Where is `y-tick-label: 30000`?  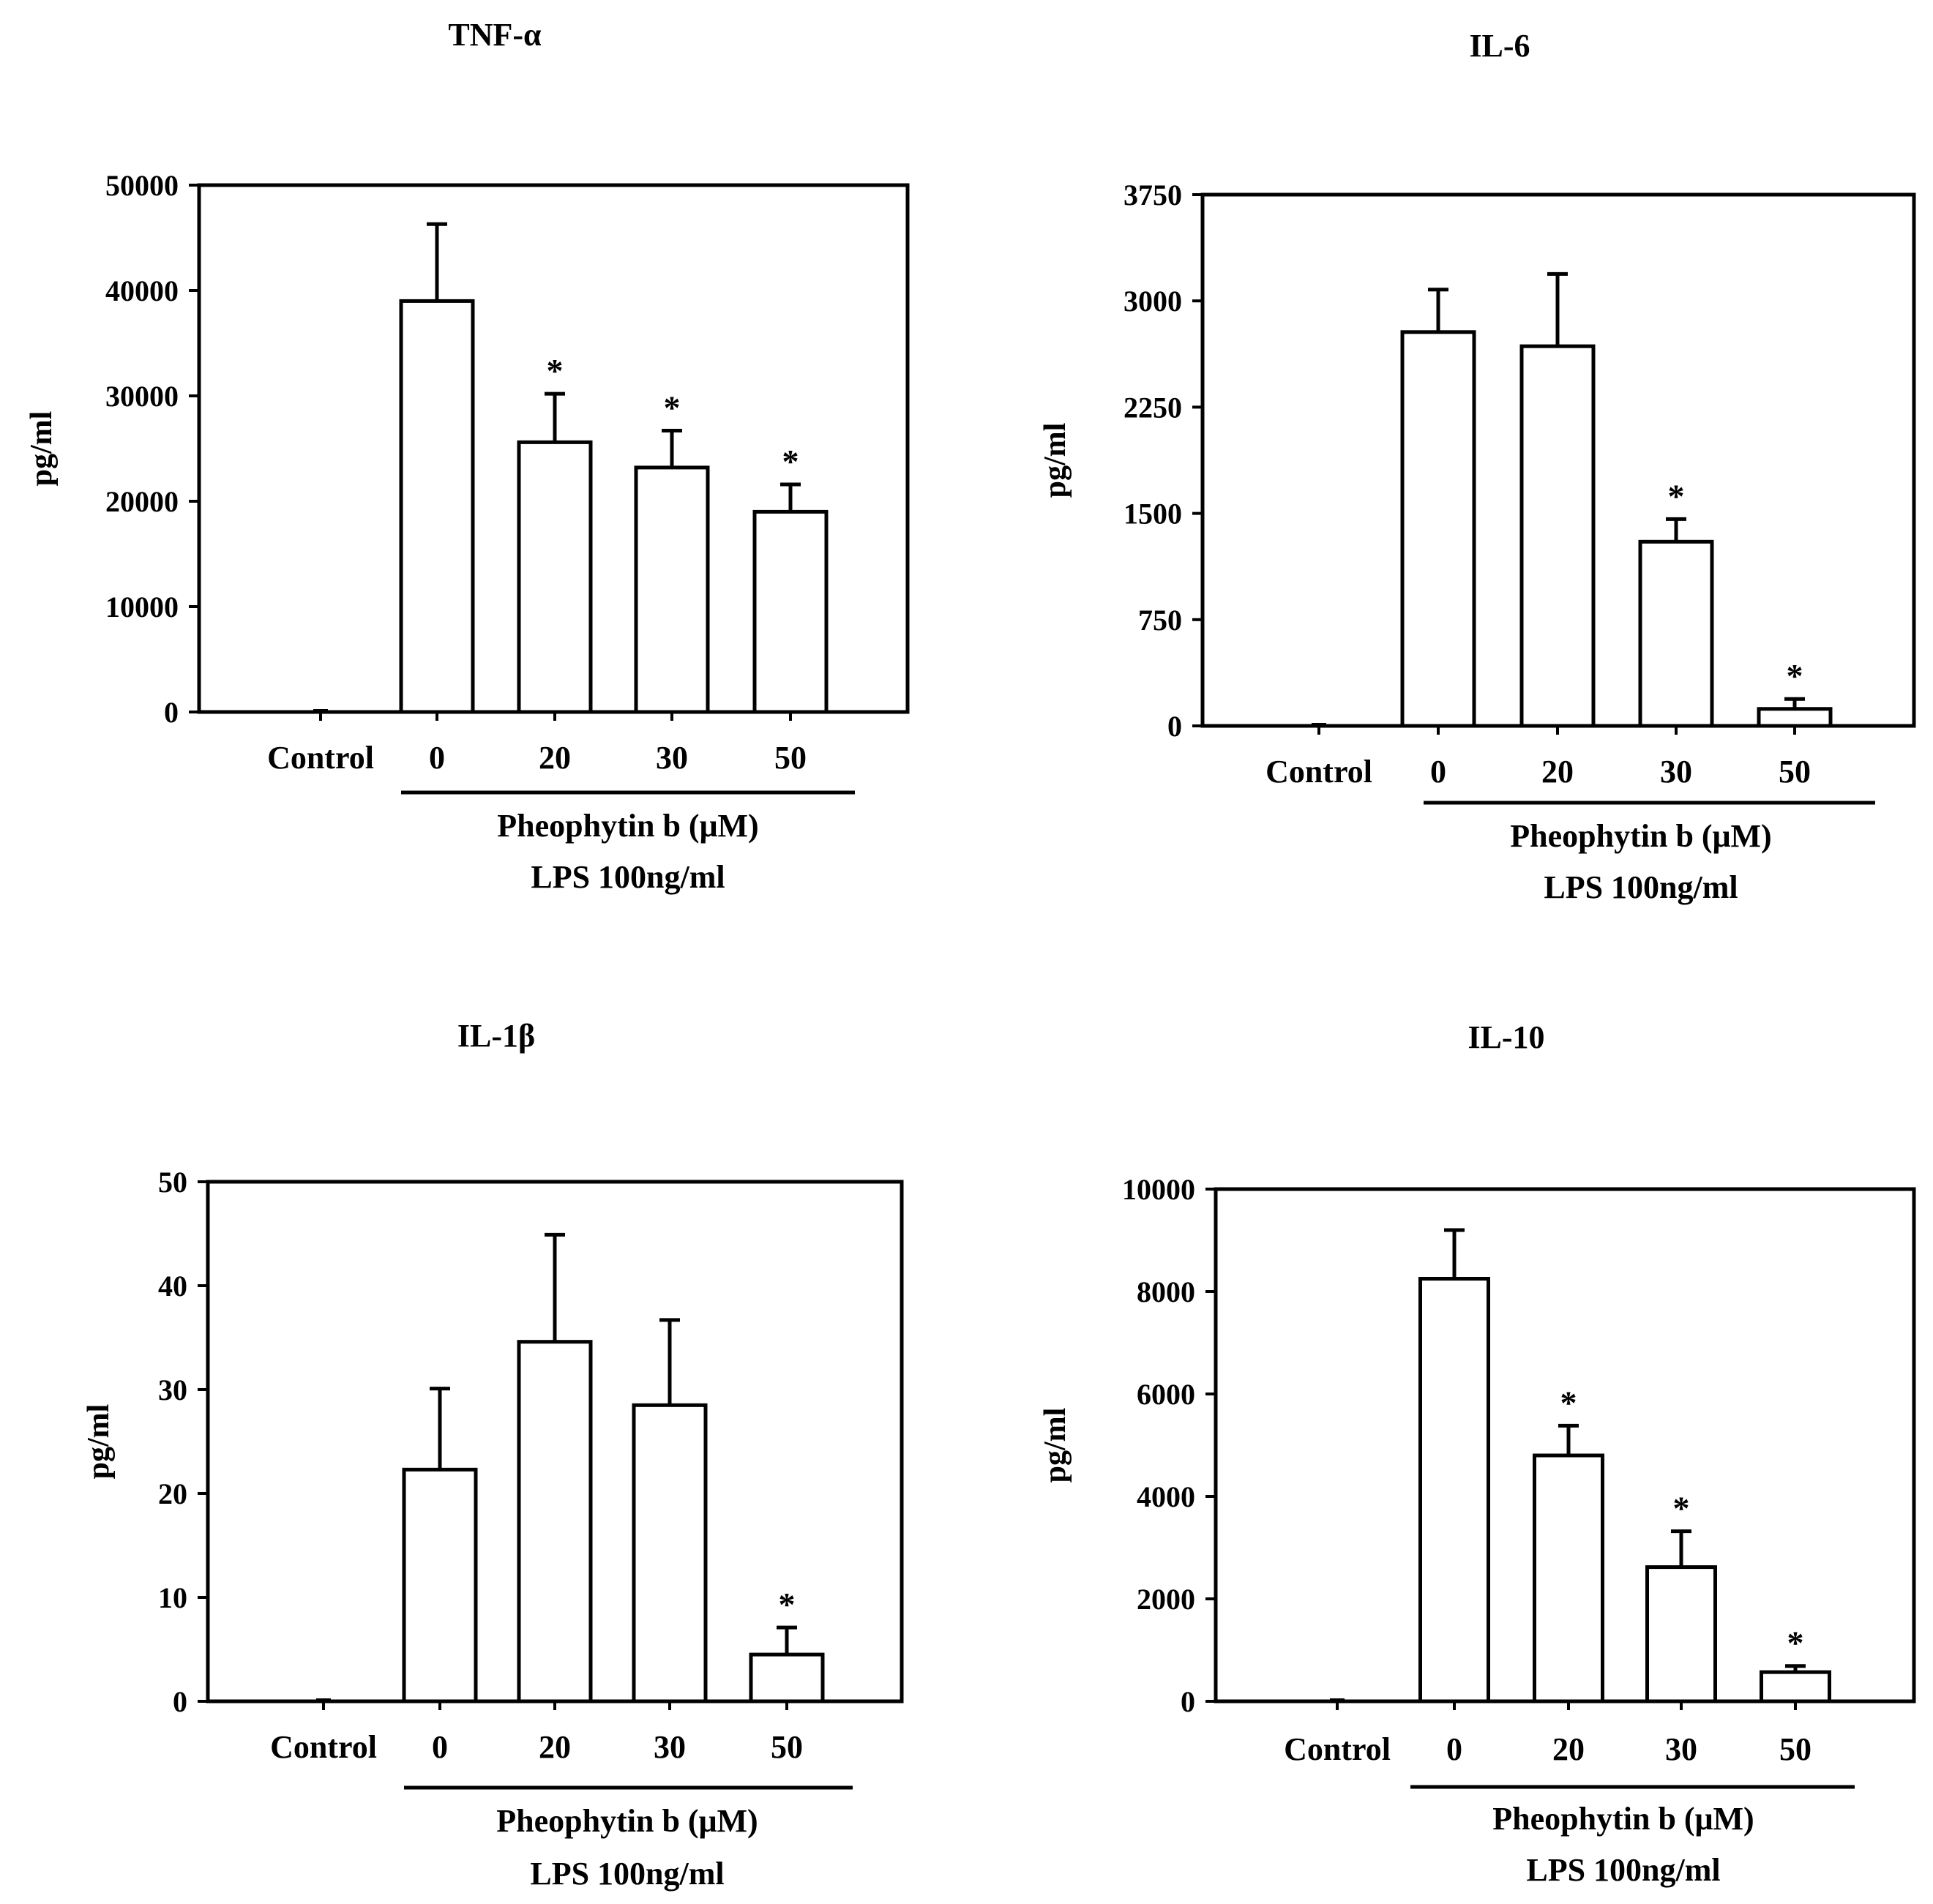
y-tick-label: 30000 is located at coordinates (142, 396).